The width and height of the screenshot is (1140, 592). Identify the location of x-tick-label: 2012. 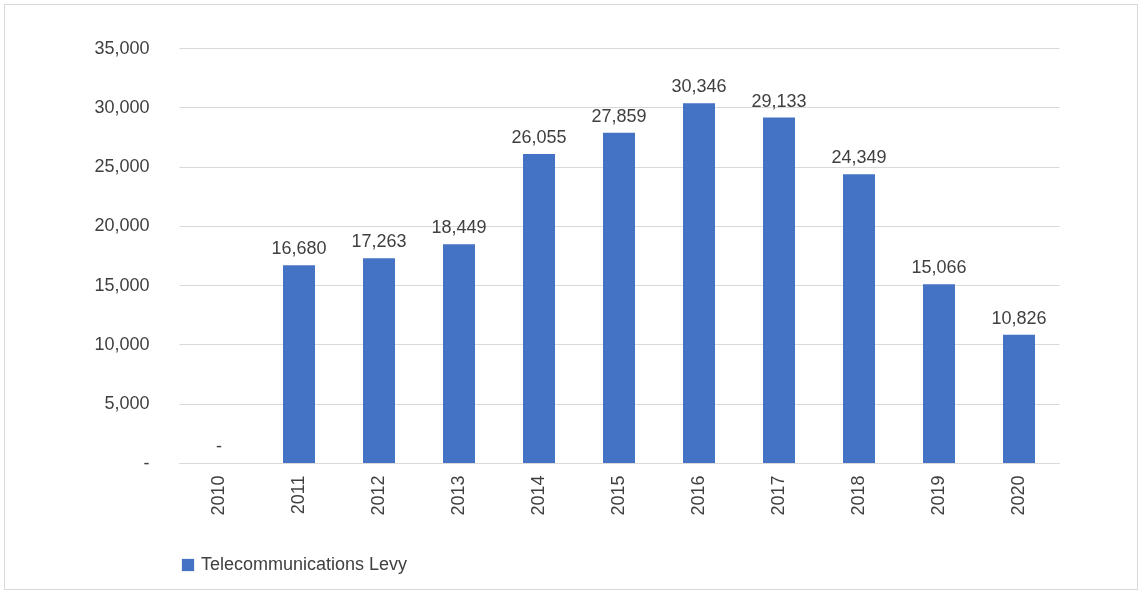
(378, 495).